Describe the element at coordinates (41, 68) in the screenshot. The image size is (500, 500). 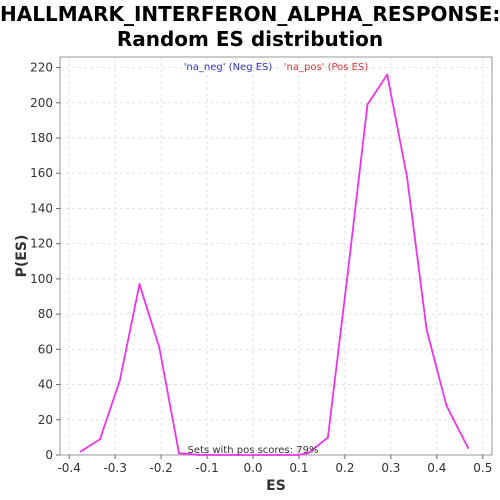
I see `y-tick-label: 220` at that location.